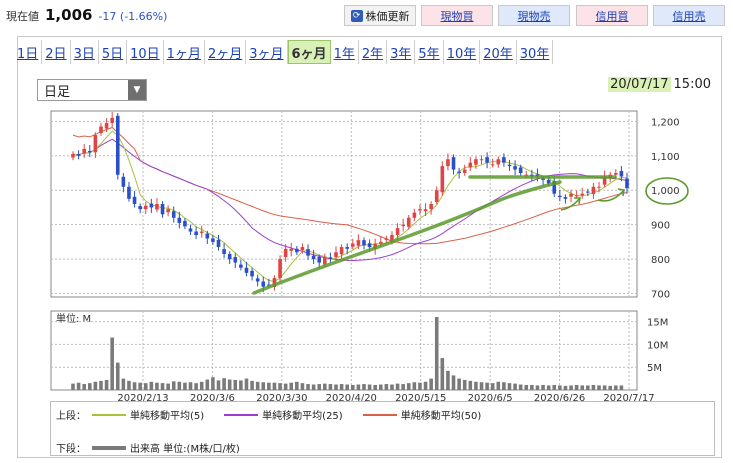 This screenshot has width=733, height=463. I want to click on legend-ma50-swatch, so click(379, 414).